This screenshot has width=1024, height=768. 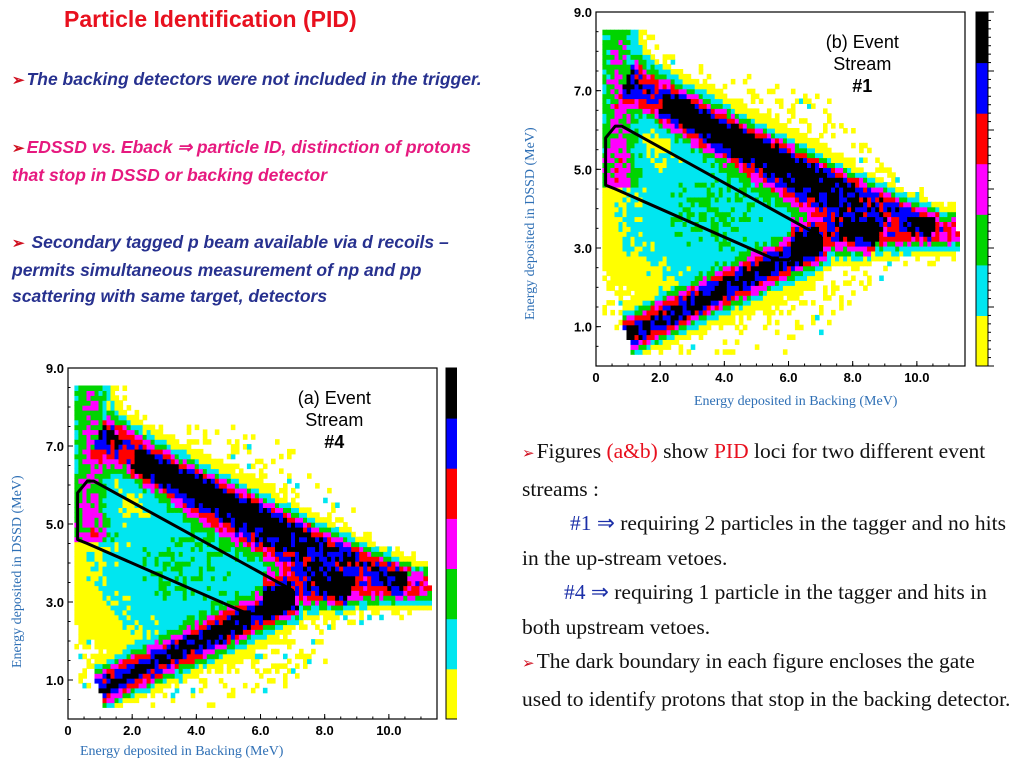 I want to click on x-tick-label: 8.0, so click(x=853, y=377).